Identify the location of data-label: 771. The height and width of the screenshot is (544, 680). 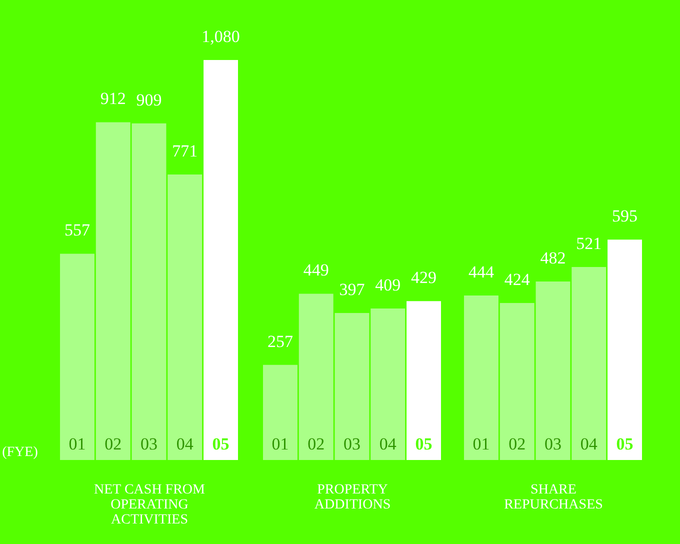
(185, 150).